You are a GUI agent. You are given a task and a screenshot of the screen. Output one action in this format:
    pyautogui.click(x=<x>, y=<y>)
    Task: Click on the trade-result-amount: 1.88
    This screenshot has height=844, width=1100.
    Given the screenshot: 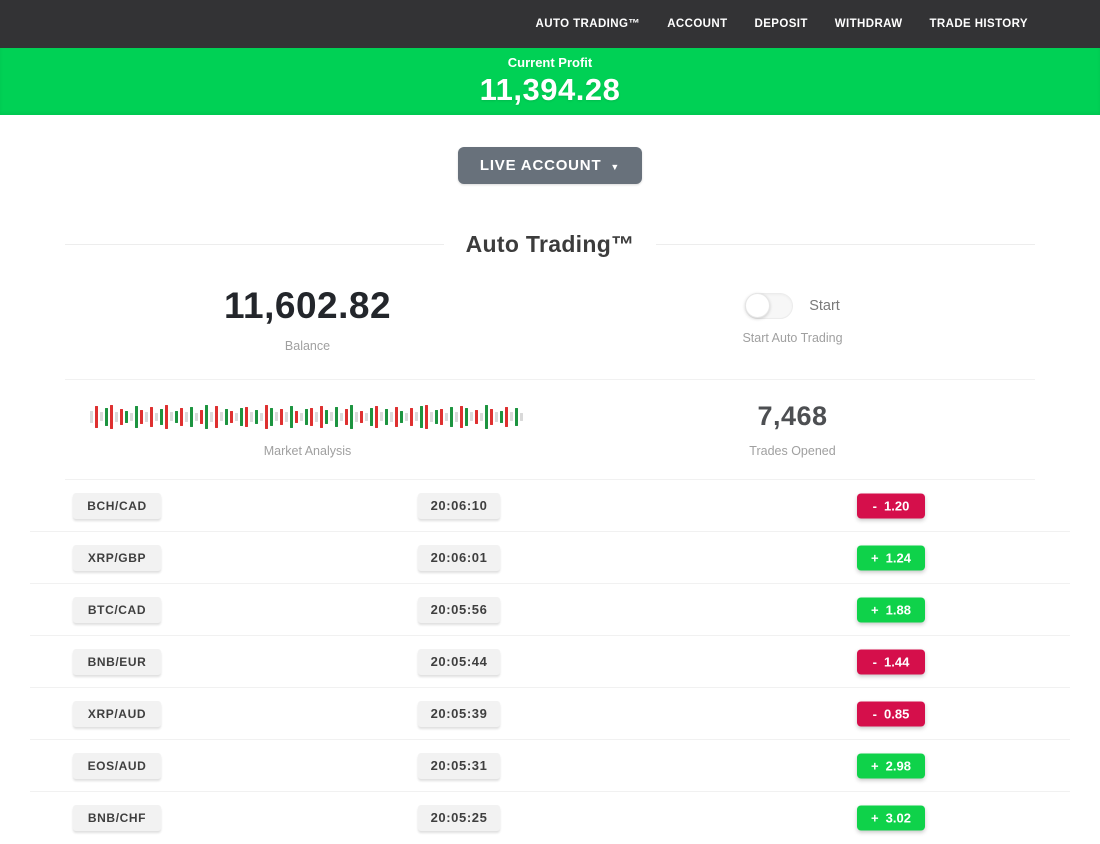 What is the action you would take?
    pyautogui.click(x=898, y=610)
    